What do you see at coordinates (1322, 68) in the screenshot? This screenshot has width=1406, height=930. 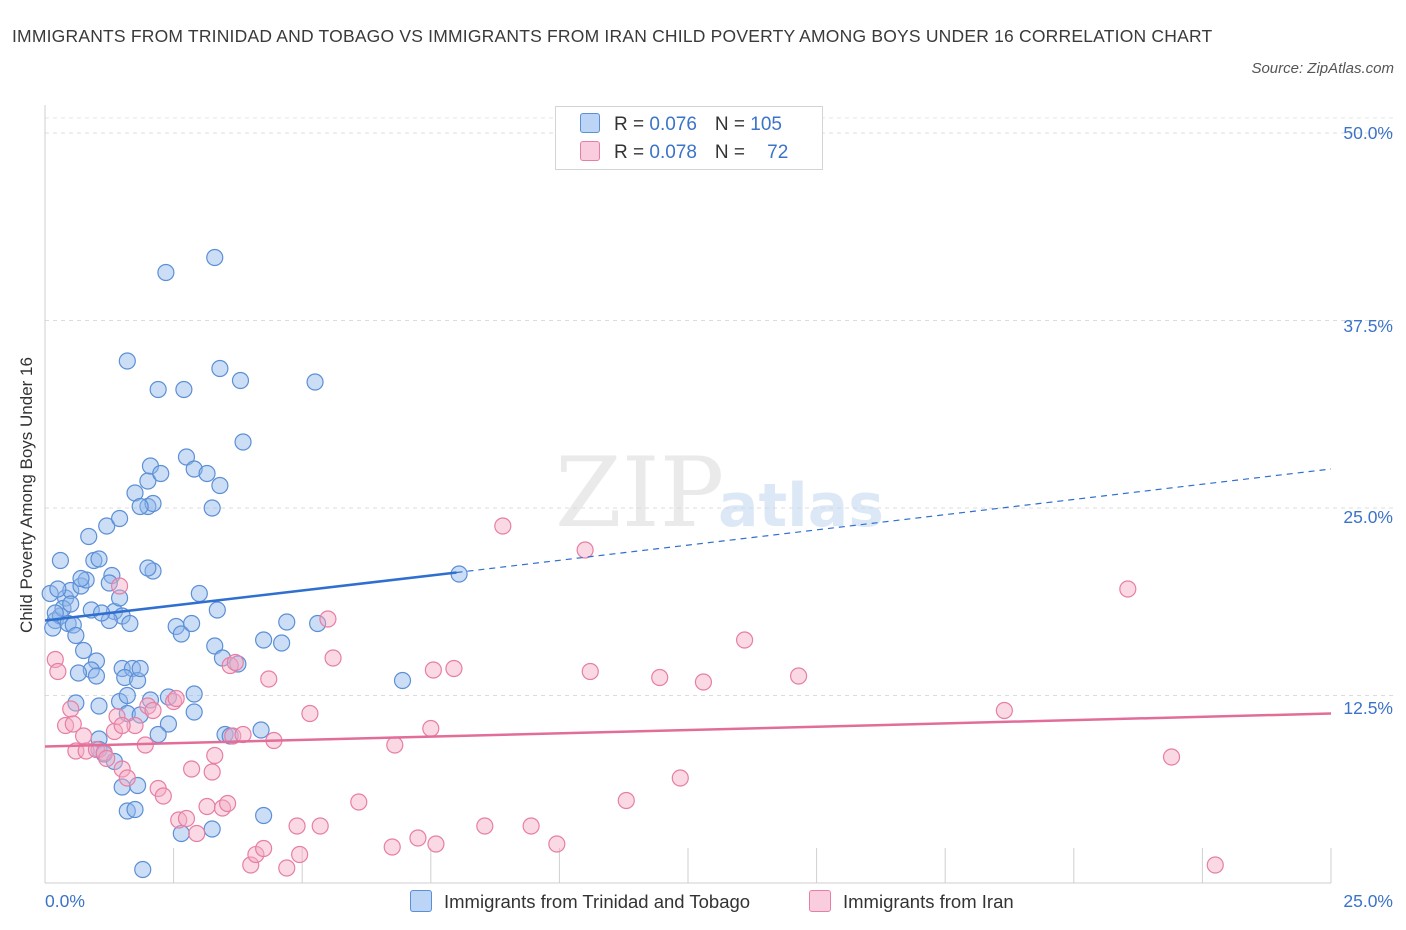 I see `source-label: Source: ZipAtlas.com` at bounding box center [1322, 68].